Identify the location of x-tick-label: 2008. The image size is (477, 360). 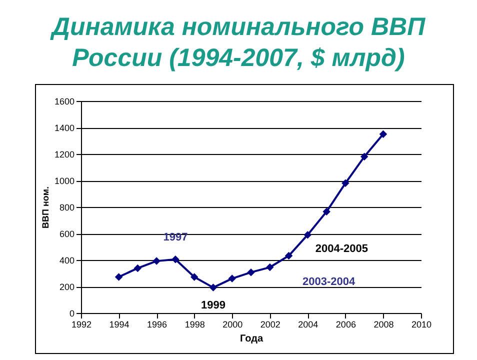
(384, 325).